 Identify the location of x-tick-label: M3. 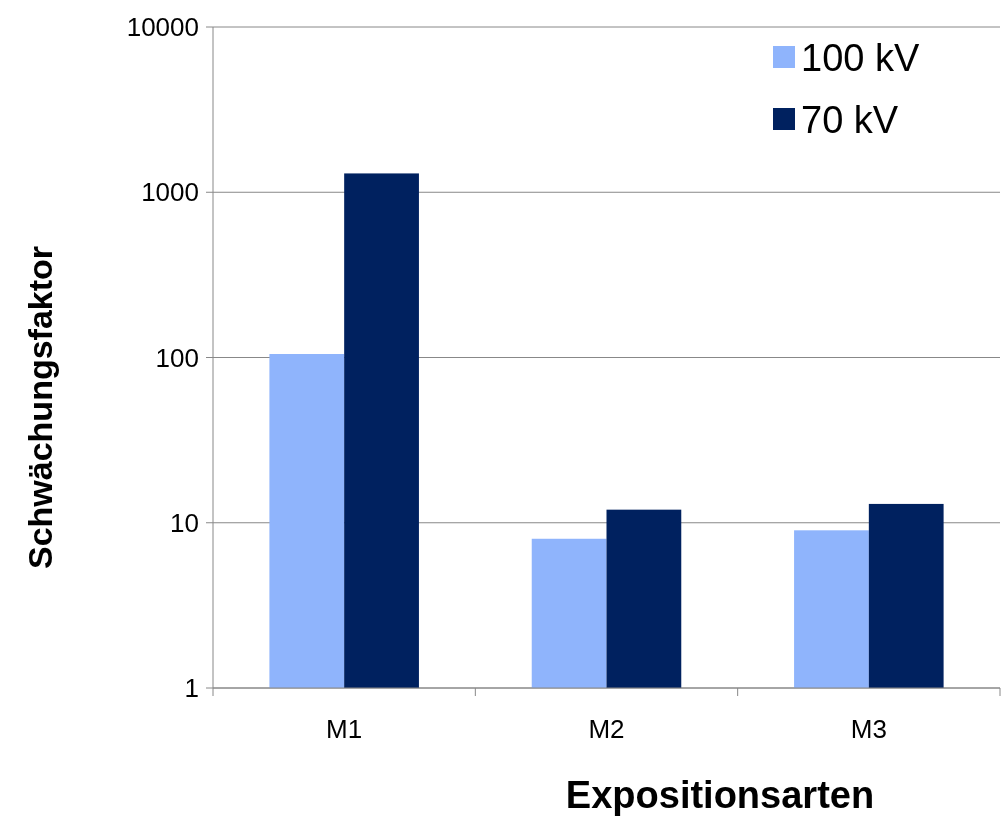
(868, 729).